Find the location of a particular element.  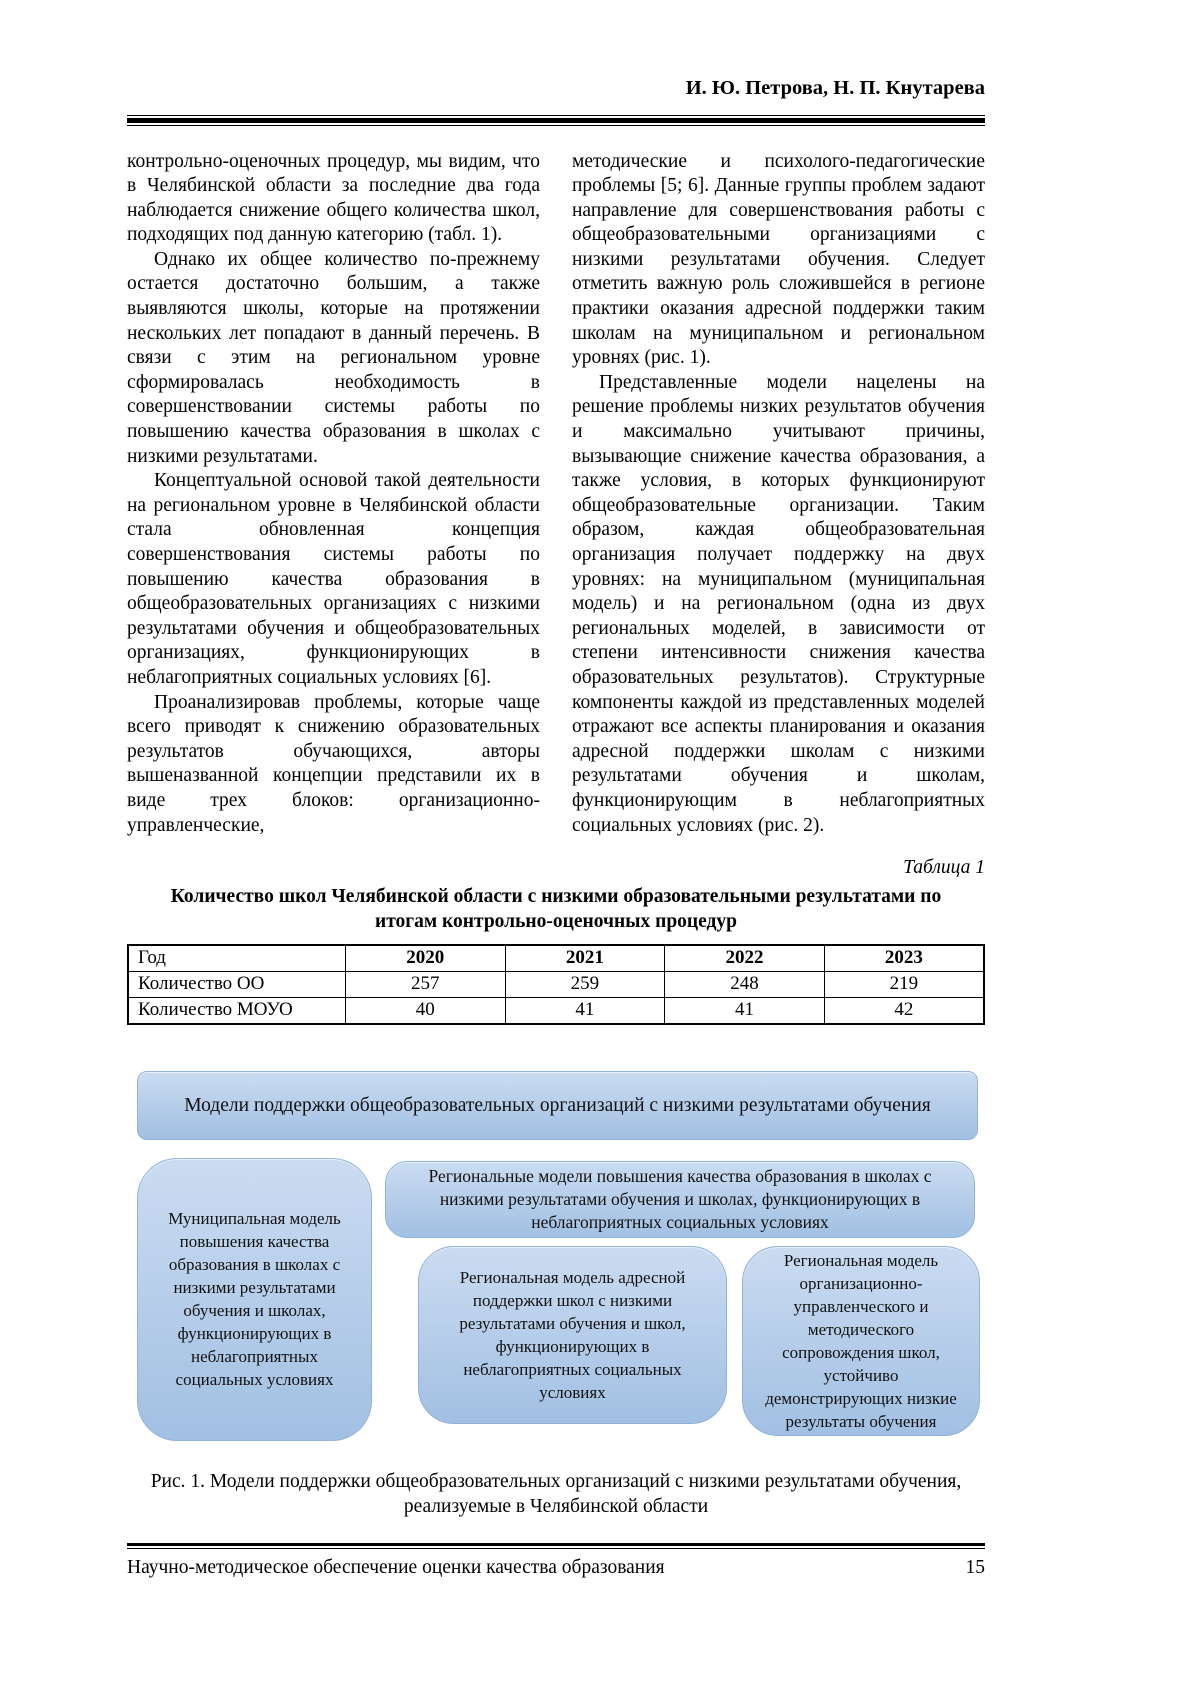

table-row: Количество ОО 257 259 248 219 is located at coordinates (556, 984).